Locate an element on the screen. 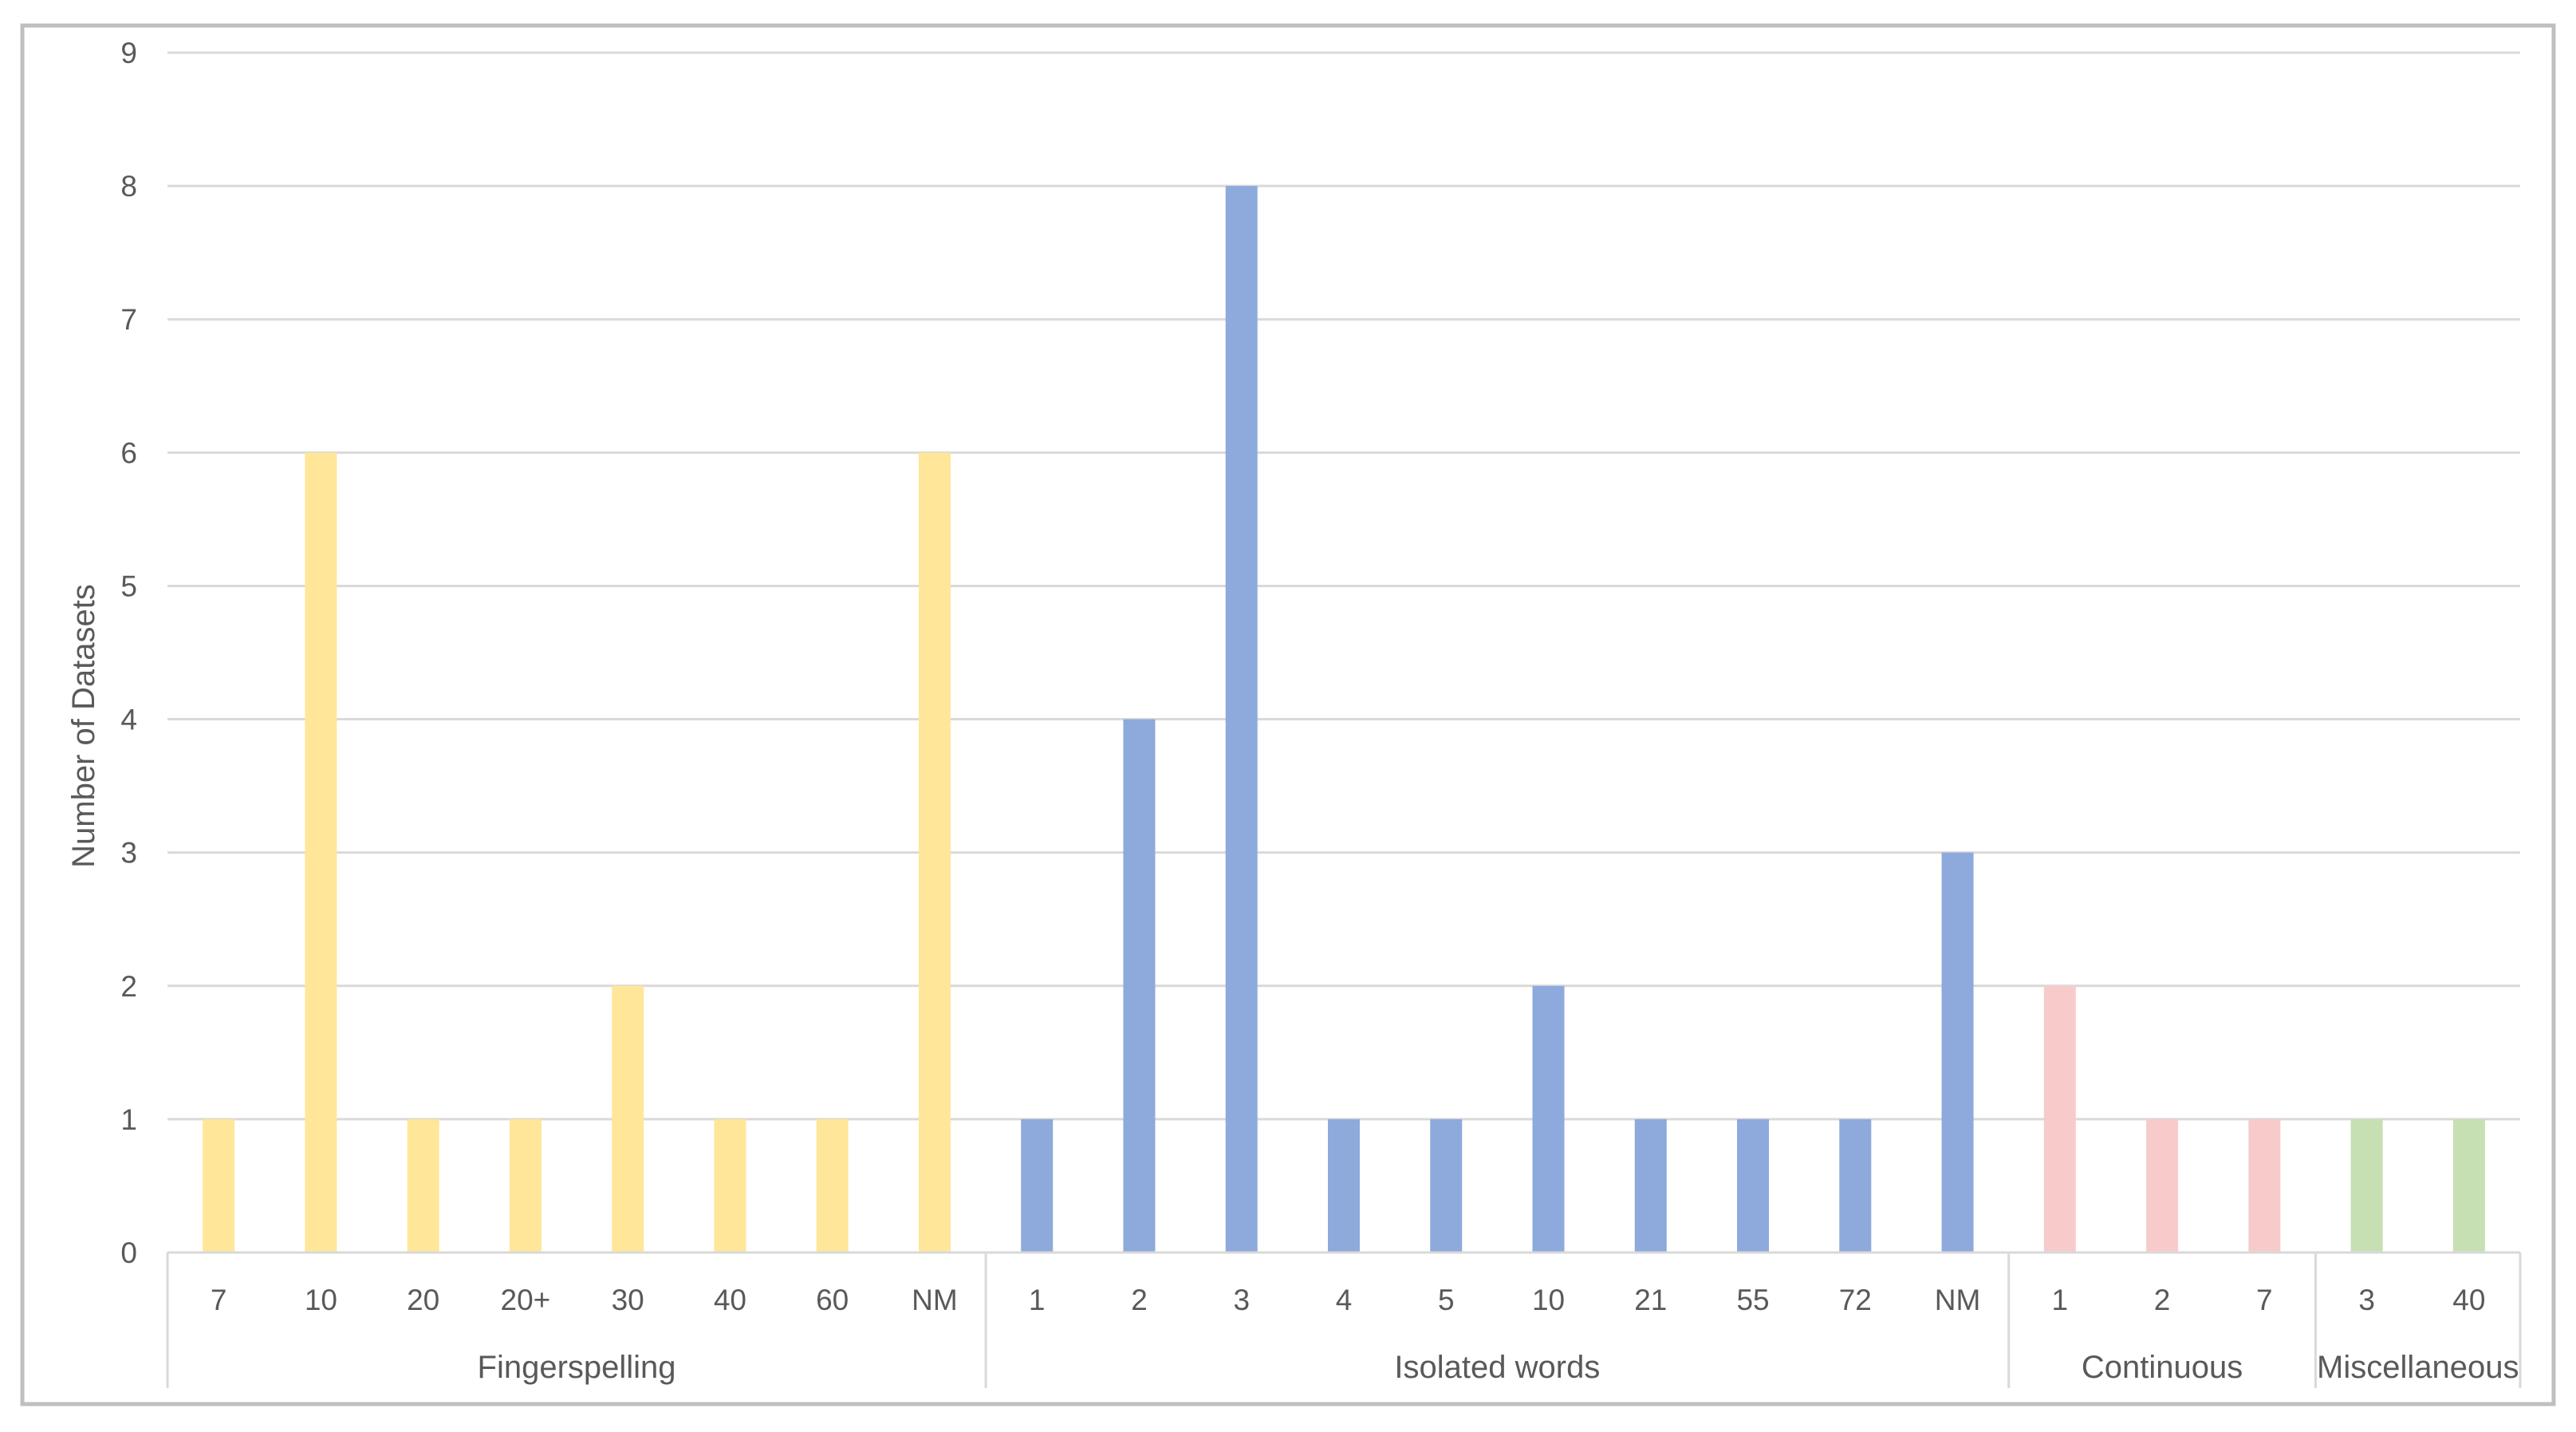 The width and height of the screenshot is (2576, 1432). x-group-label: Continuous is located at coordinates (2162, 1367).